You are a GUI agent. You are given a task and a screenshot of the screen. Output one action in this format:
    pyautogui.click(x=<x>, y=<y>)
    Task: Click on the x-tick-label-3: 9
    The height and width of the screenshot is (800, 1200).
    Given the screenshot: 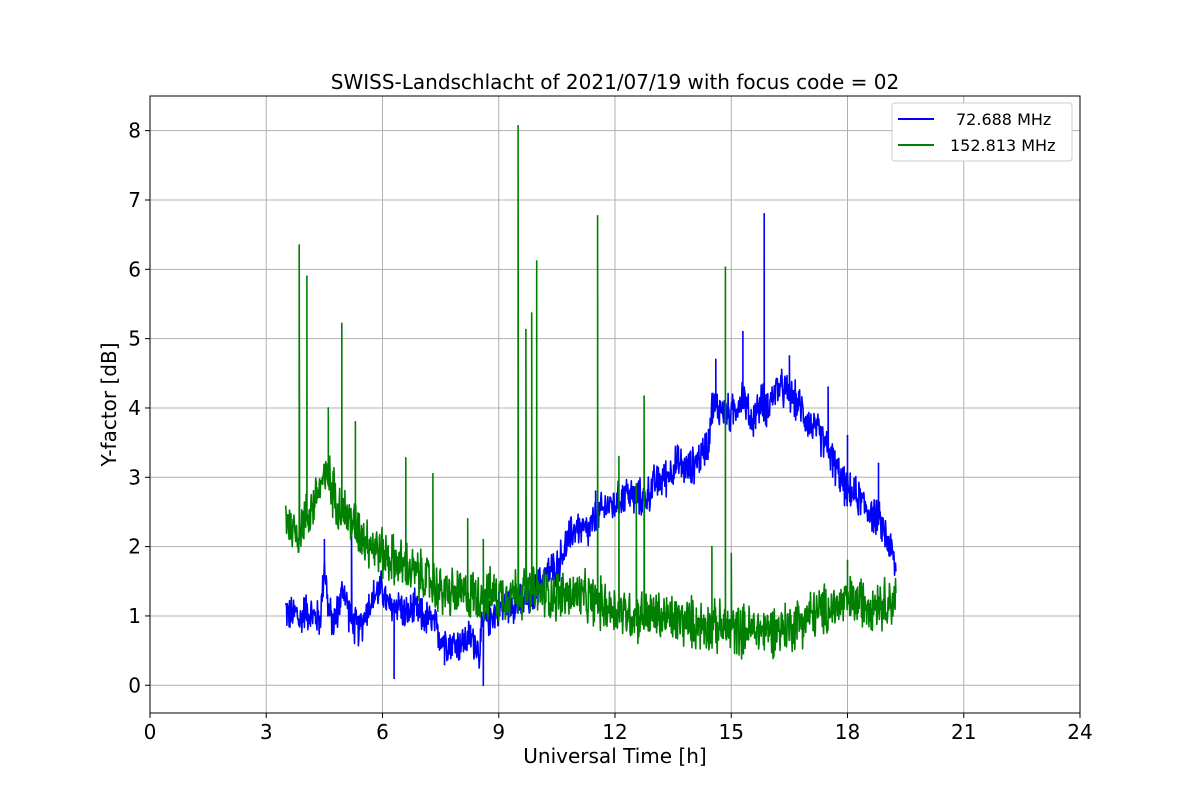 What is the action you would take?
    pyautogui.click(x=498, y=732)
    